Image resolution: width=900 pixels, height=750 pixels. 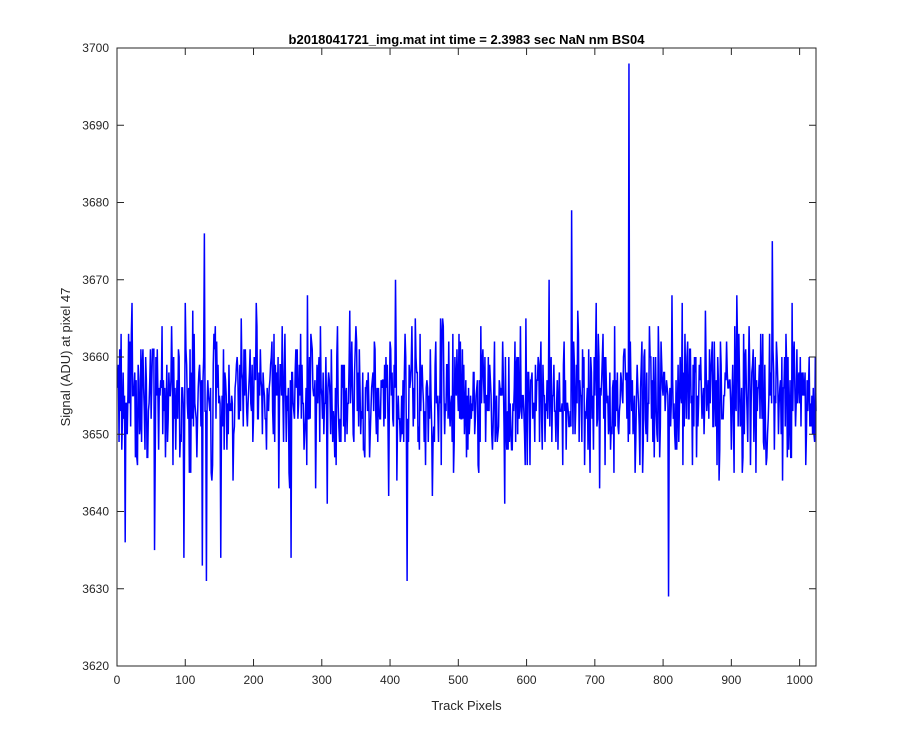 What do you see at coordinates (466, 705) in the screenshot?
I see `x-axis-label: Track Pixels` at bounding box center [466, 705].